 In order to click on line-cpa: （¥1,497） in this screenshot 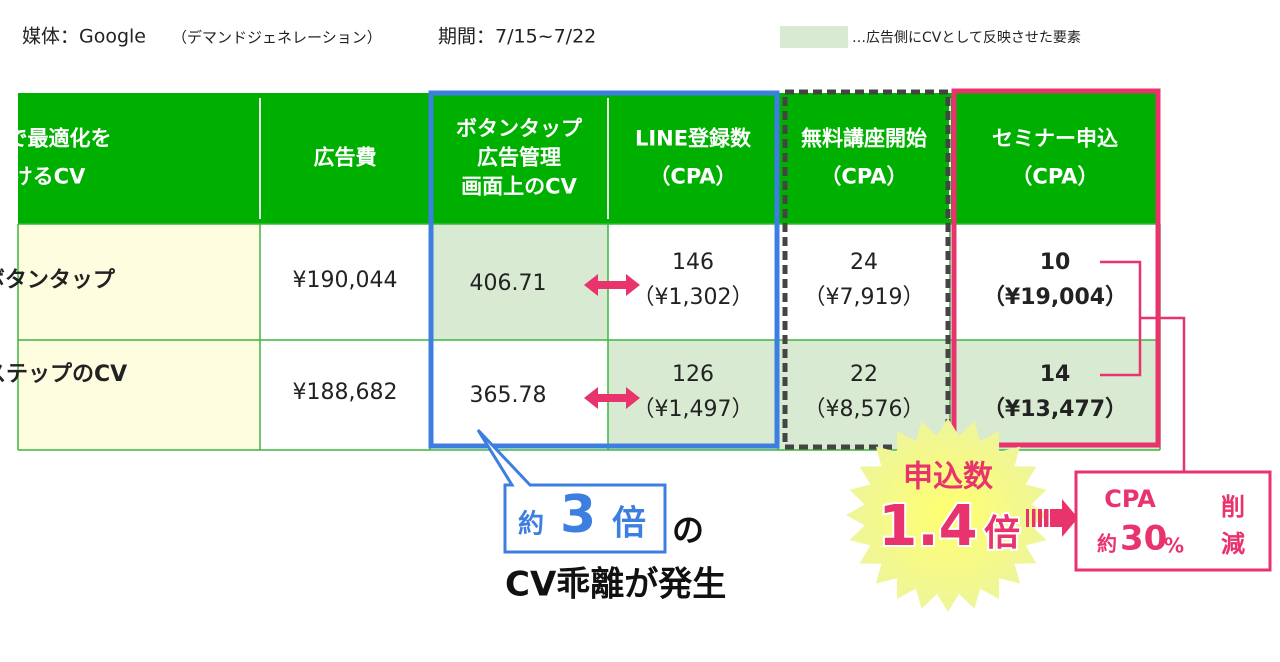, I will do `click(693, 409)`.